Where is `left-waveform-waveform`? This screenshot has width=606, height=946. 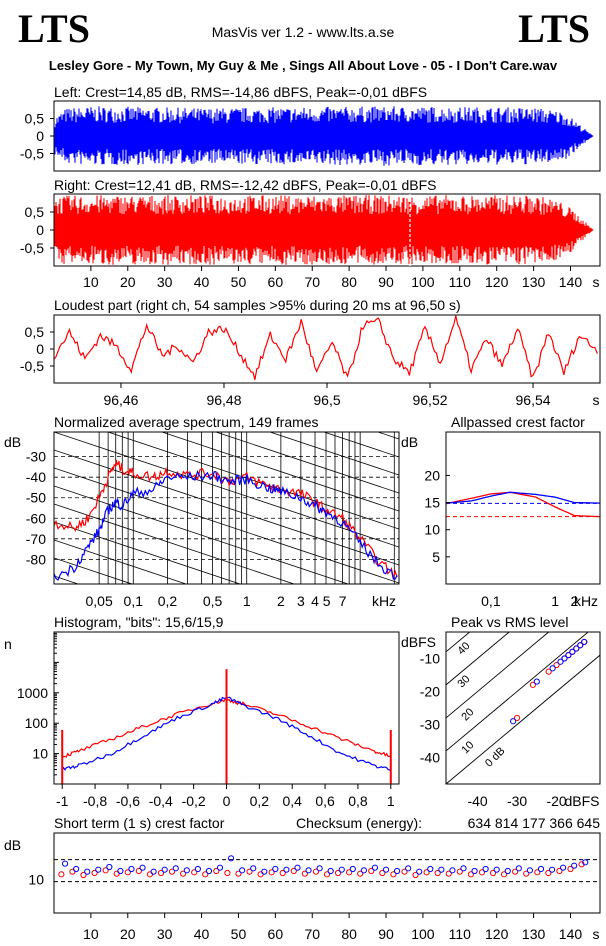 left-waveform-waveform is located at coordinates (324, 136).